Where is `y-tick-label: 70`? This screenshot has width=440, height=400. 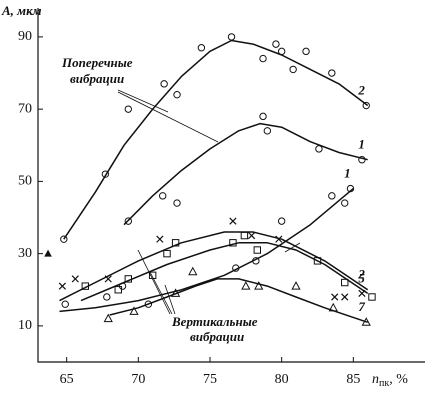
y-tick-label: 70 is located at coordinates (25, 108).